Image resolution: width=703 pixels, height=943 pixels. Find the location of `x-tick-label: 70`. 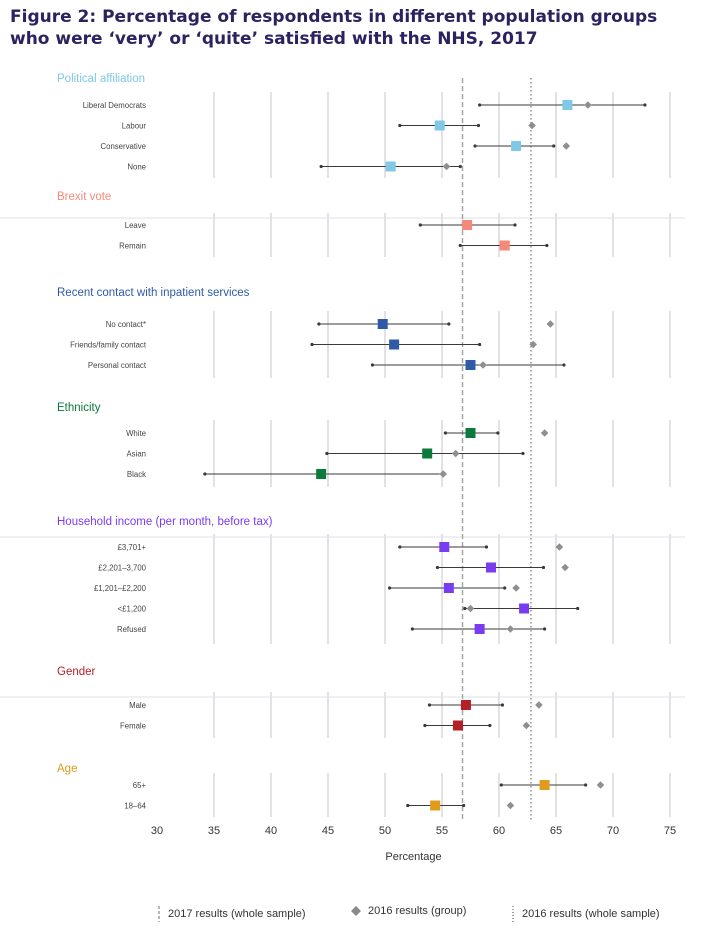

x-tick-label: 70 is located at coordinates (613, 831).